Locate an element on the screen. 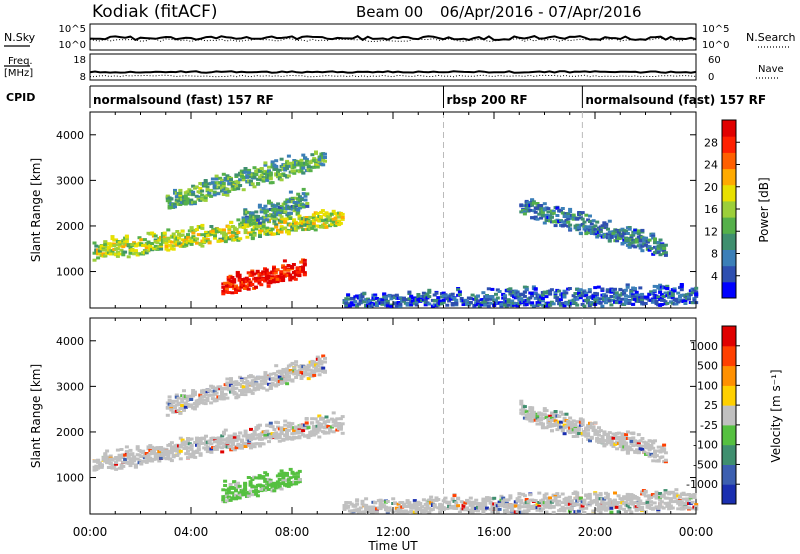  colorbar-tick-label: 24 is located at coordinates (711, 165).